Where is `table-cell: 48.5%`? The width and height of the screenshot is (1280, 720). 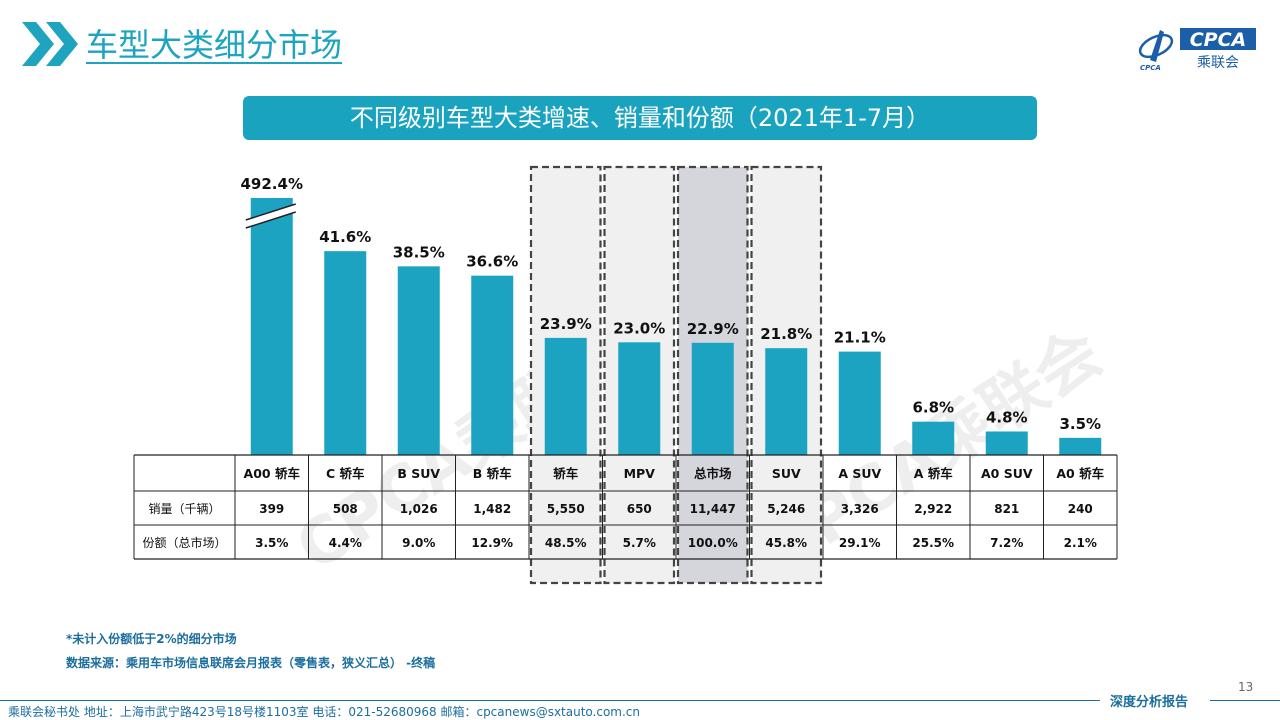
table-cell: 48.5% is located at coordinates (566, 543).